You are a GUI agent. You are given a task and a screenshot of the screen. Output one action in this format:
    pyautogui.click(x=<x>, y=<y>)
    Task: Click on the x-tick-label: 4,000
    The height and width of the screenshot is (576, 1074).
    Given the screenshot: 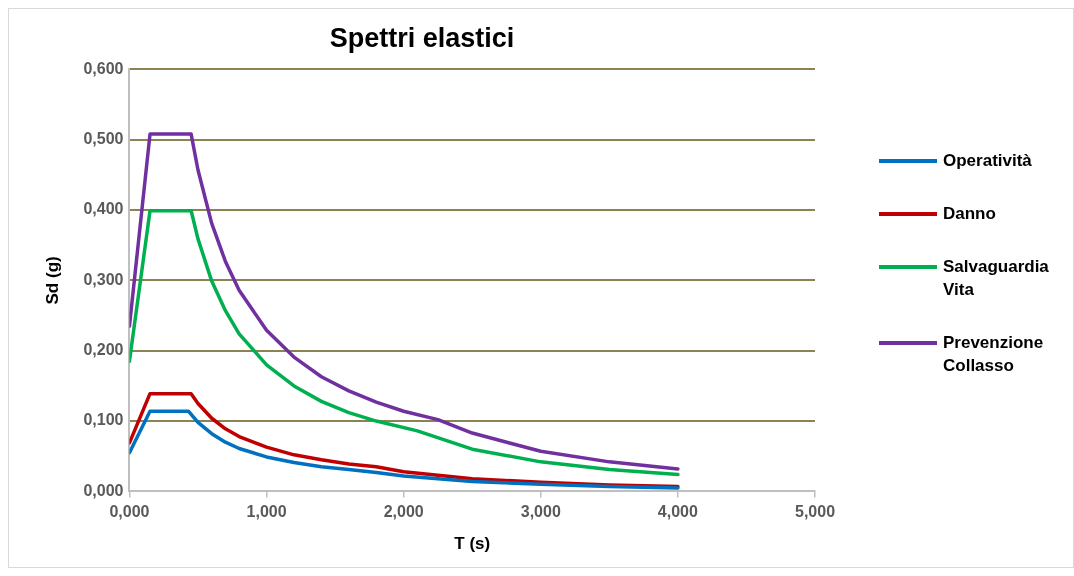 What is the action you would take?
    pyautogui.click(x=678, y=512)
    